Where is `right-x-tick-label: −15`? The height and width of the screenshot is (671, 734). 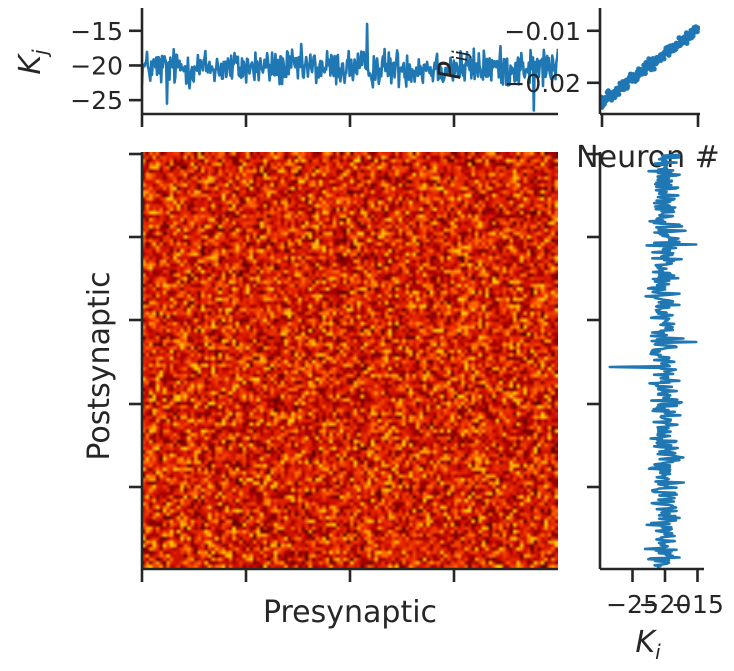
right-x-tick-label: −15 is located at coordinates (697, 604).